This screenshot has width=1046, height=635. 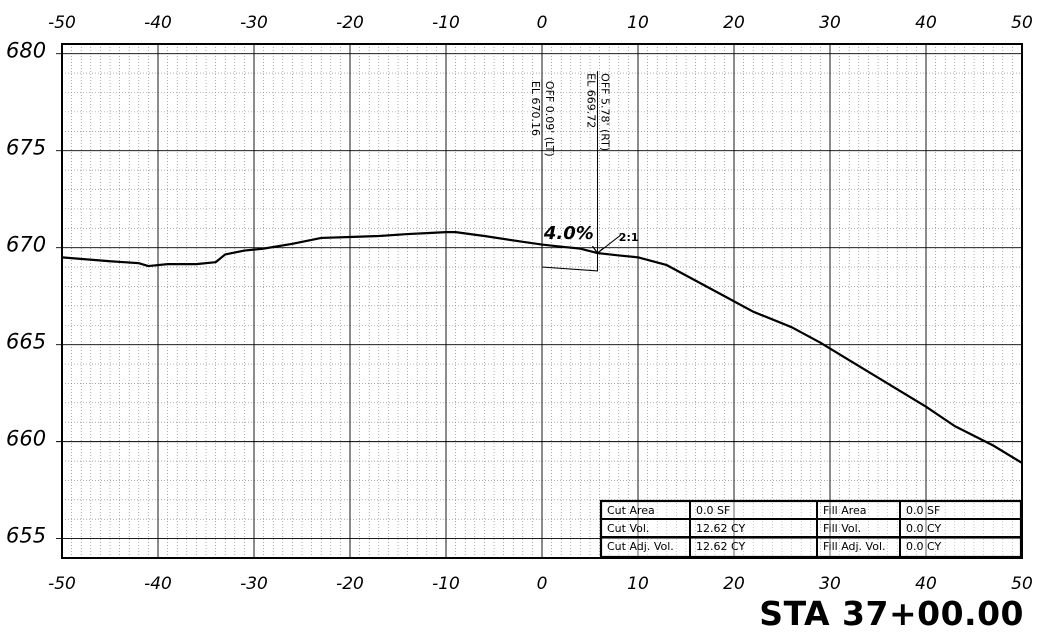 What do you see at coordinates (350, 584) in the screenshot?
I see `x-tick-label-bottom: -20` at bounding box center [350, 584].